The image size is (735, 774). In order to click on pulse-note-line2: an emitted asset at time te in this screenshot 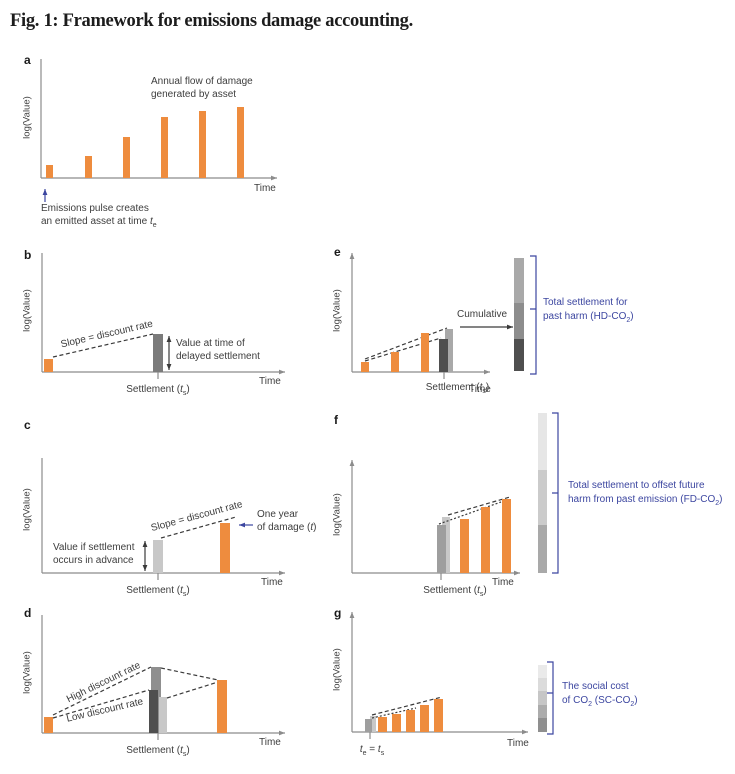, I will do `click(99, 224)`.